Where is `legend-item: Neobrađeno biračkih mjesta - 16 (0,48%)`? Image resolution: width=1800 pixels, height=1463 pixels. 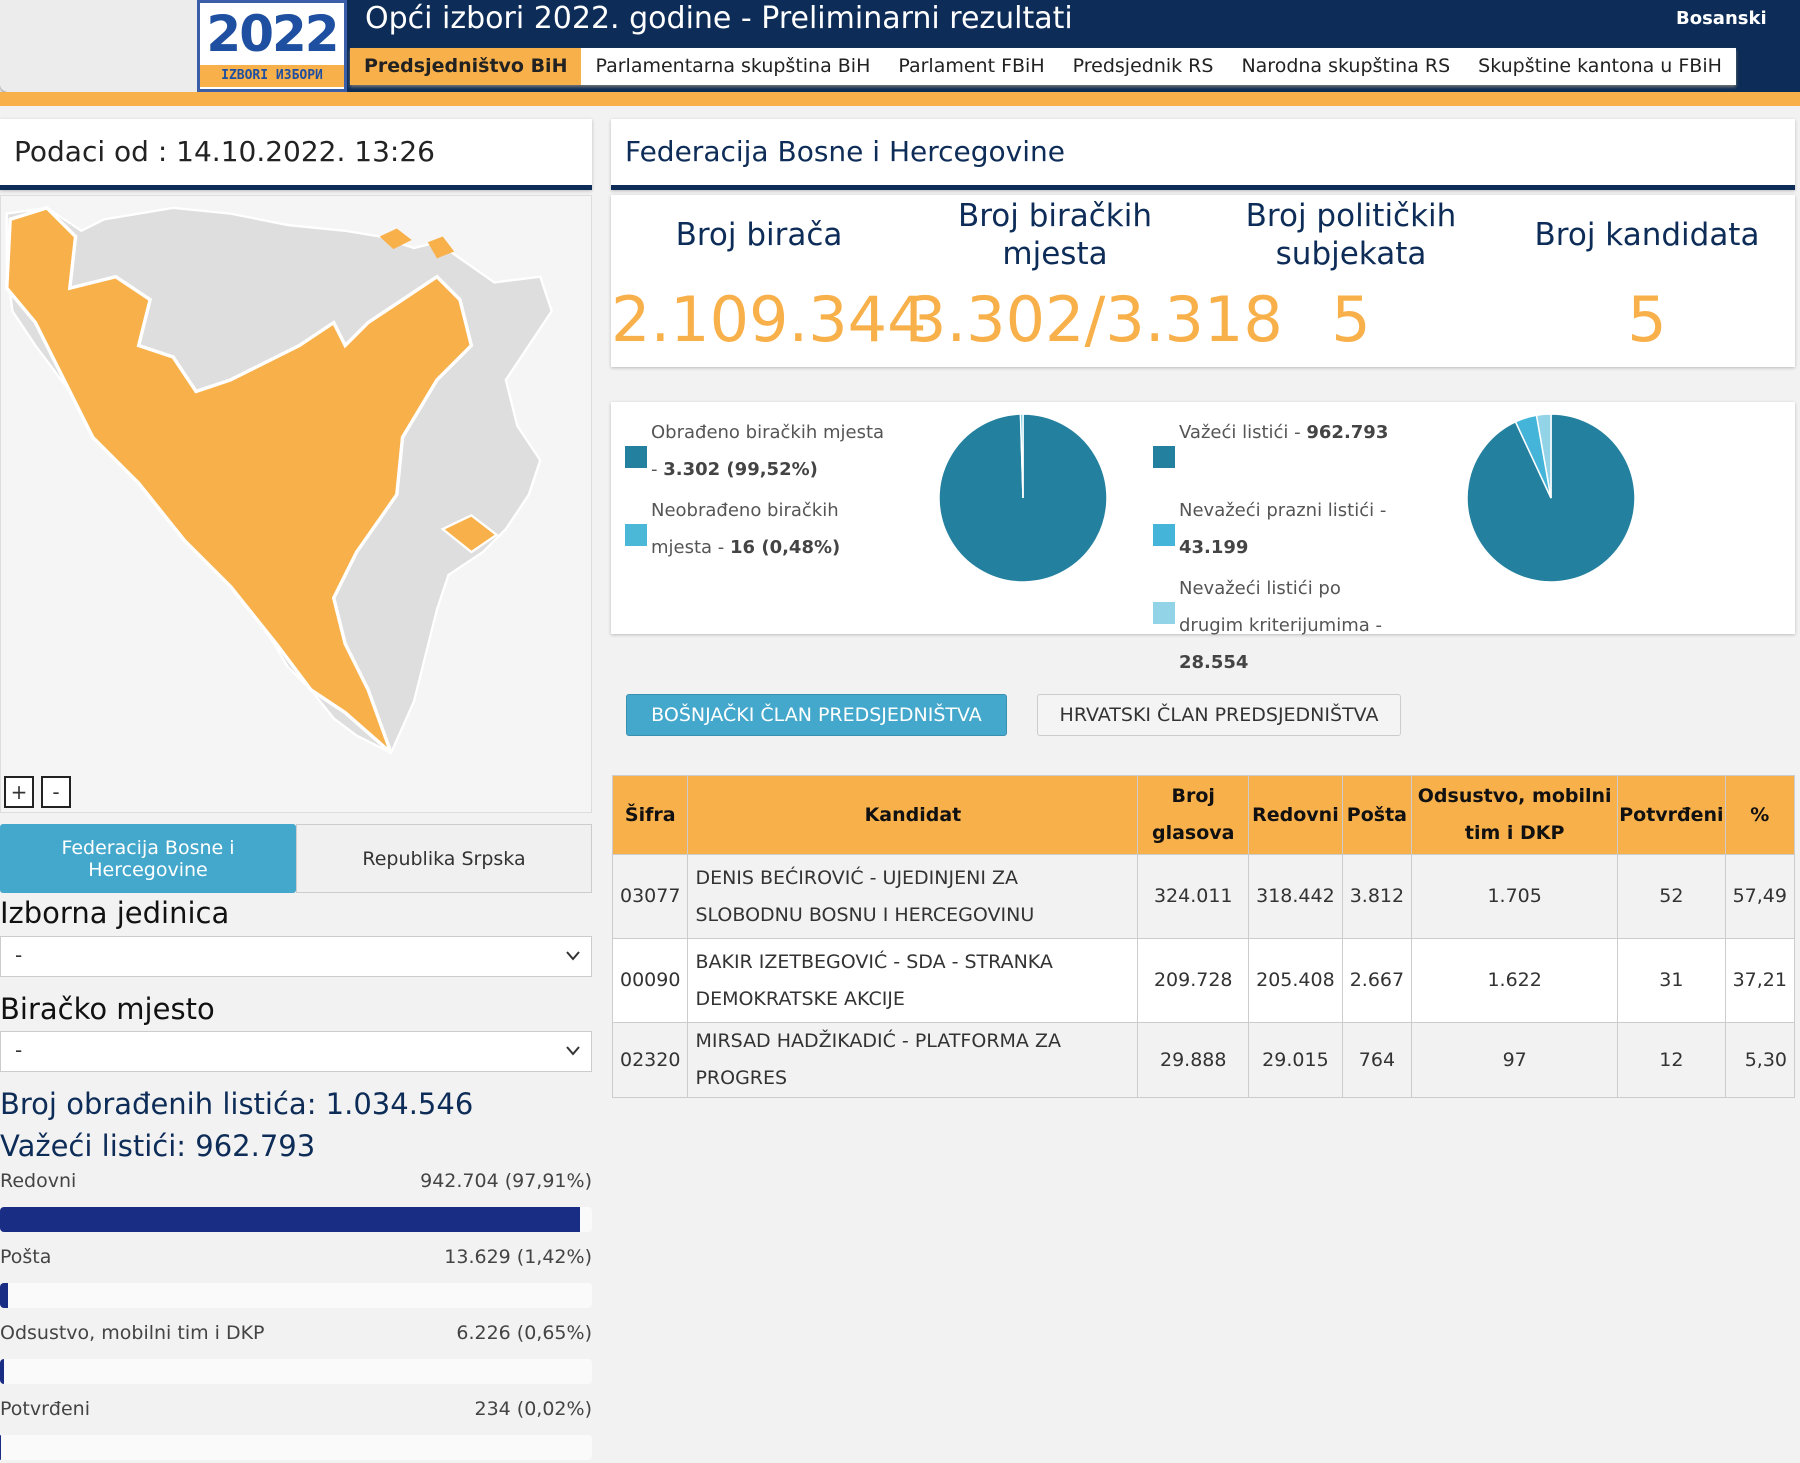
legend-item: Neobrađeno biračkih mjesta - 16 (0,48%) is located at coordinates (760, 529).